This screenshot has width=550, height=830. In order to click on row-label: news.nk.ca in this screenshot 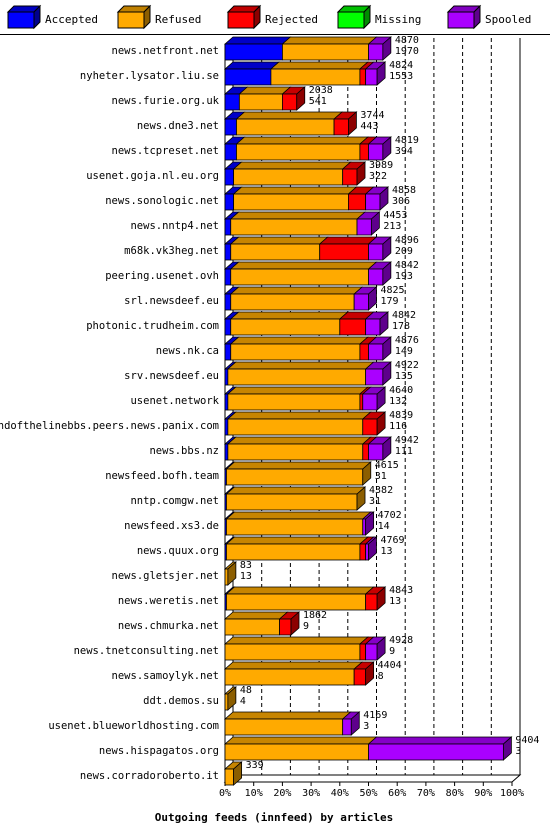, I will do `click(187, 351)`.